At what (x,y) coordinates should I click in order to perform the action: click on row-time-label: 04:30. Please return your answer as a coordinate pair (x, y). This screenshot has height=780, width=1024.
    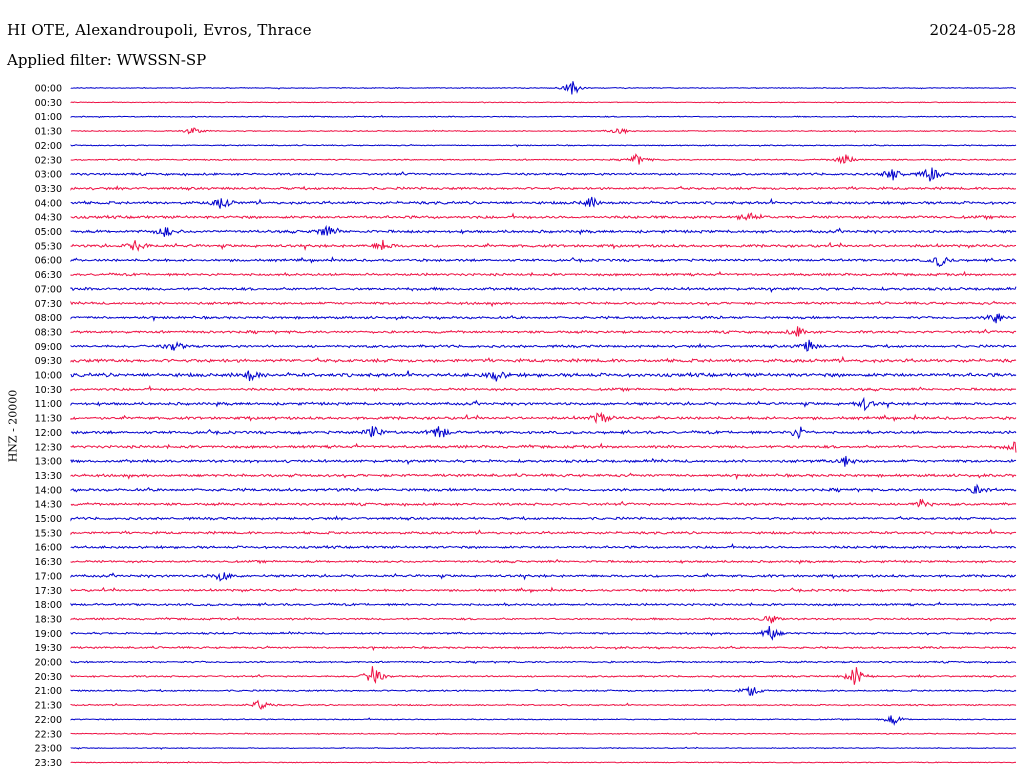
    Looking at the image, I should click on (48, 218).